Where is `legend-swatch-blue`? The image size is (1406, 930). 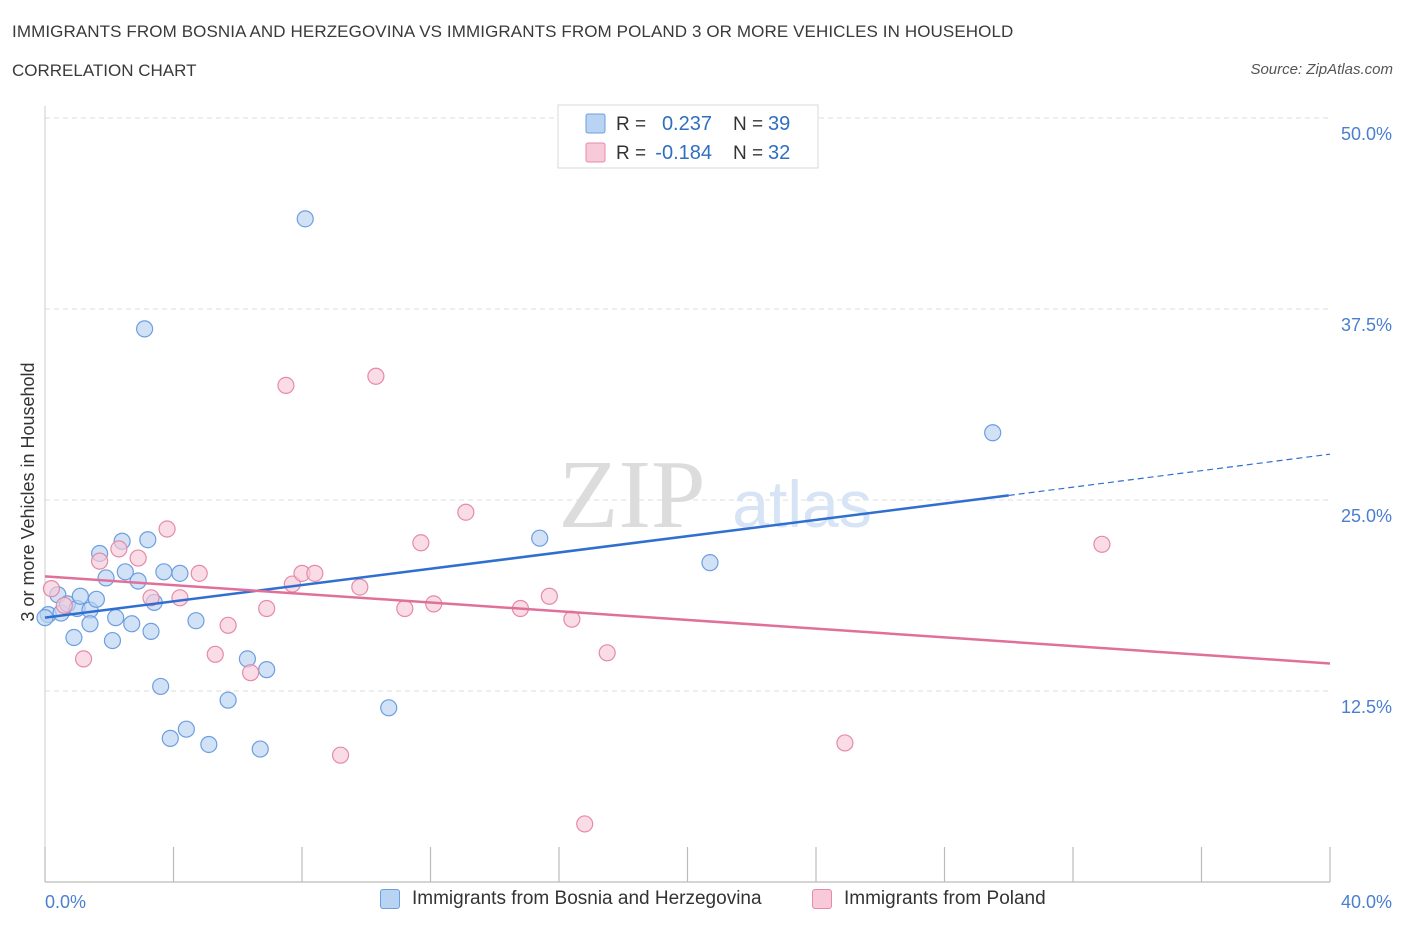 legend-swatch-blue is located at coordinates (595, 123).